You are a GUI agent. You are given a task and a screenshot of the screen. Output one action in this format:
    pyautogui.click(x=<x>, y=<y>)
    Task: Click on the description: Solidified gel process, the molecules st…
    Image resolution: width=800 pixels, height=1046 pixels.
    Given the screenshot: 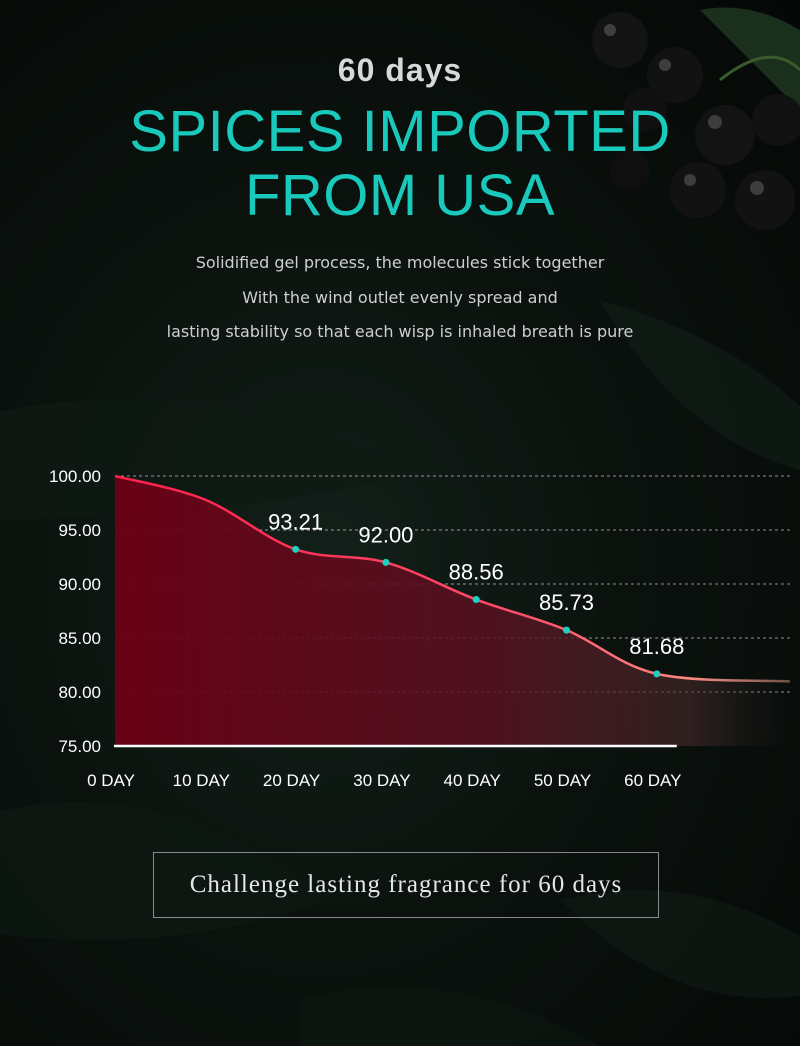 What is the action you would take?
    pyautogui.click(x=400, y=298)
    